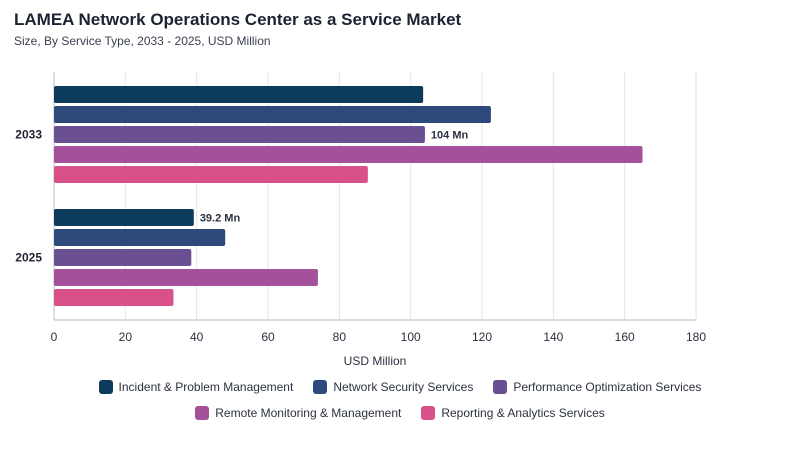 Image resolution: width=800 pixels, height=450 pixels. What do you see at coordinates (197, 337) in the screenshot?
I see `x-tick-label-40: 40` at bounding box center [197, 337].